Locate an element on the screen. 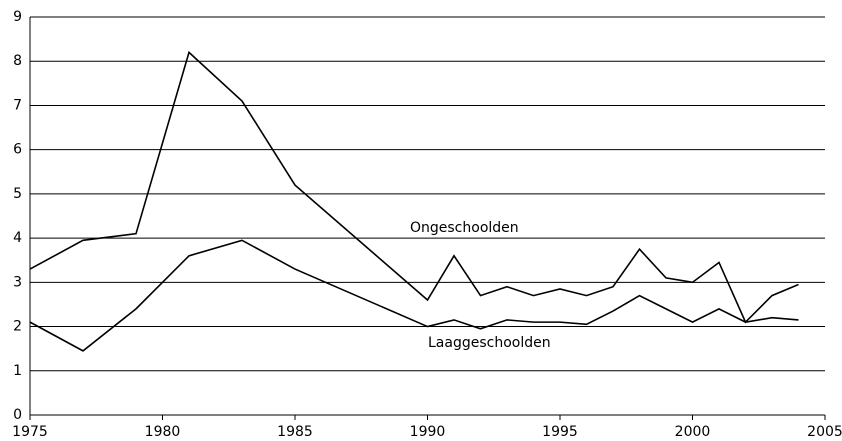  x-tick-label: 1985 is located at coordinates (295, 432).